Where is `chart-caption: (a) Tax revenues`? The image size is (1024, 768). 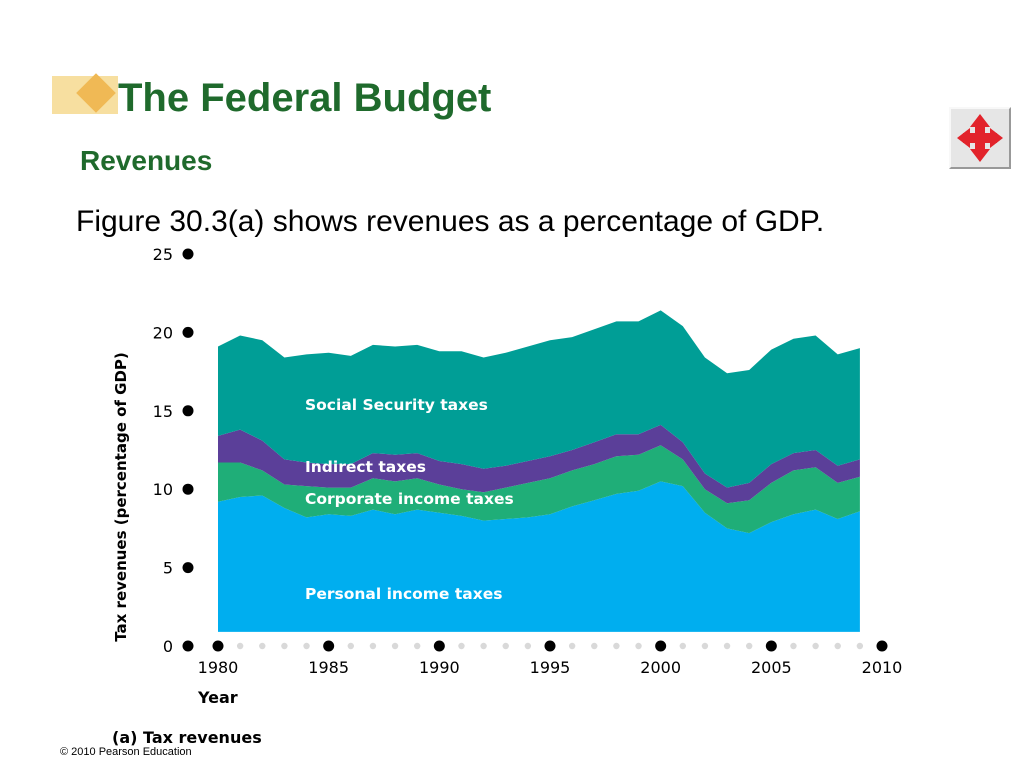
chart-caption: (a) Tax revenues is located at coordinates (187, 737).